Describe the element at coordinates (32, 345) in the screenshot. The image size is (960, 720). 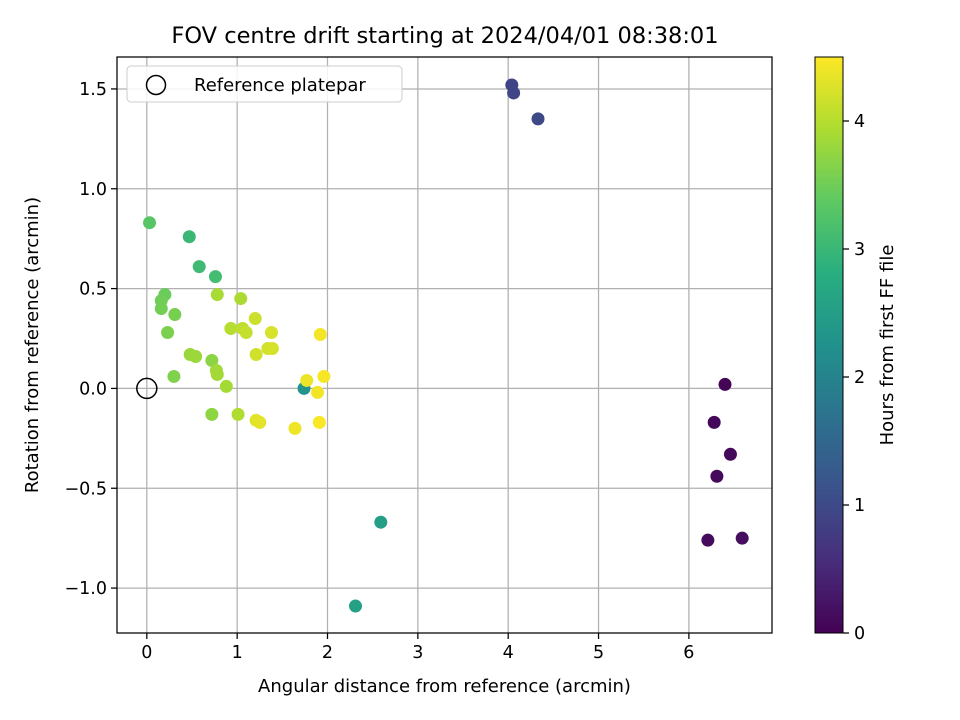
I see `y-axis-label: Rotation from reference (arcmin)` at that location.